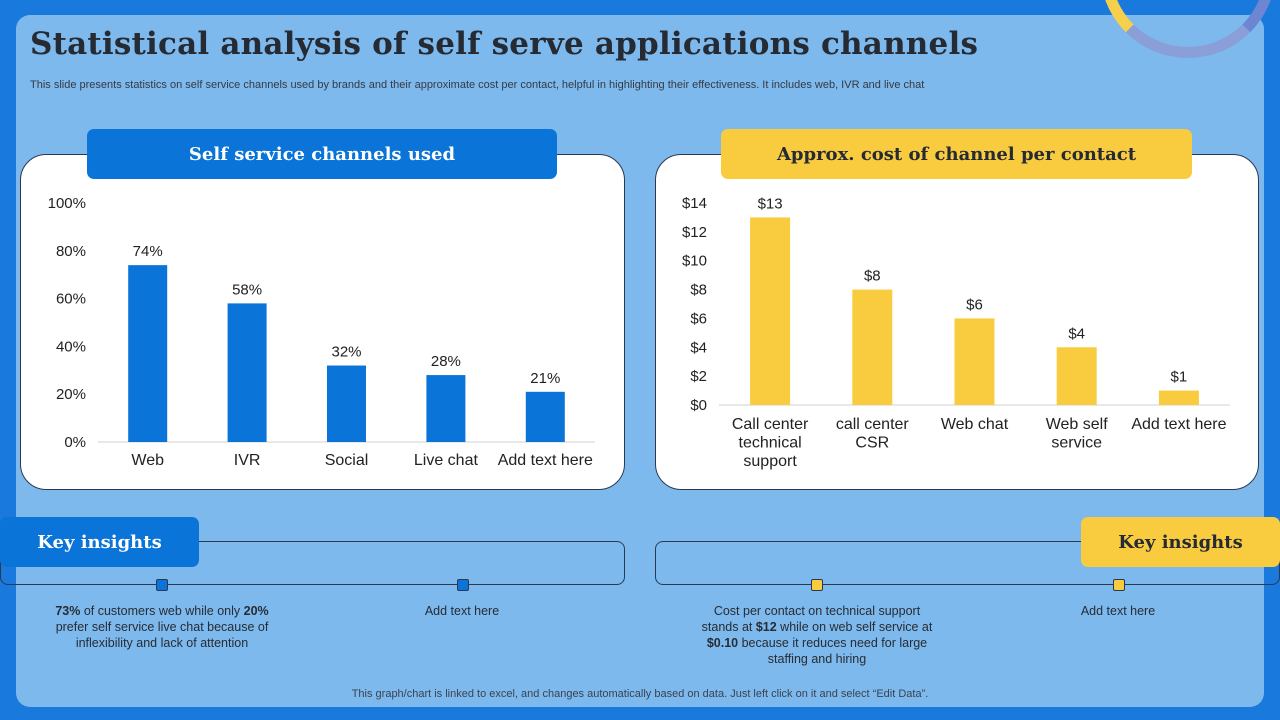  I want to click on data-label: $13, so click(770, 203).